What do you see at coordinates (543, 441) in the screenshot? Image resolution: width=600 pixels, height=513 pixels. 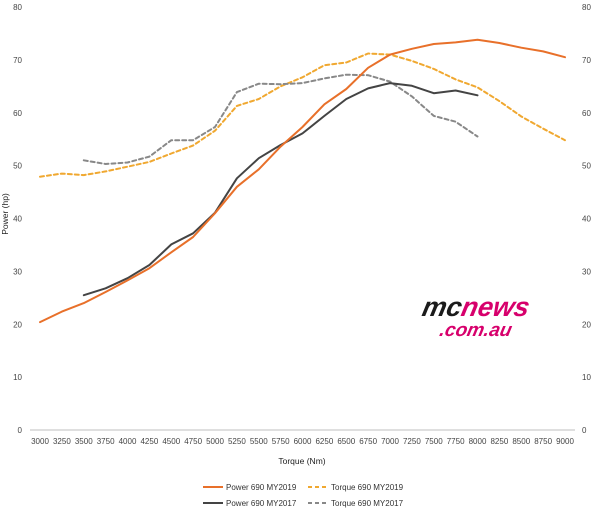 I see `x-tick-label: 8750` at bounding box center [543, 441].